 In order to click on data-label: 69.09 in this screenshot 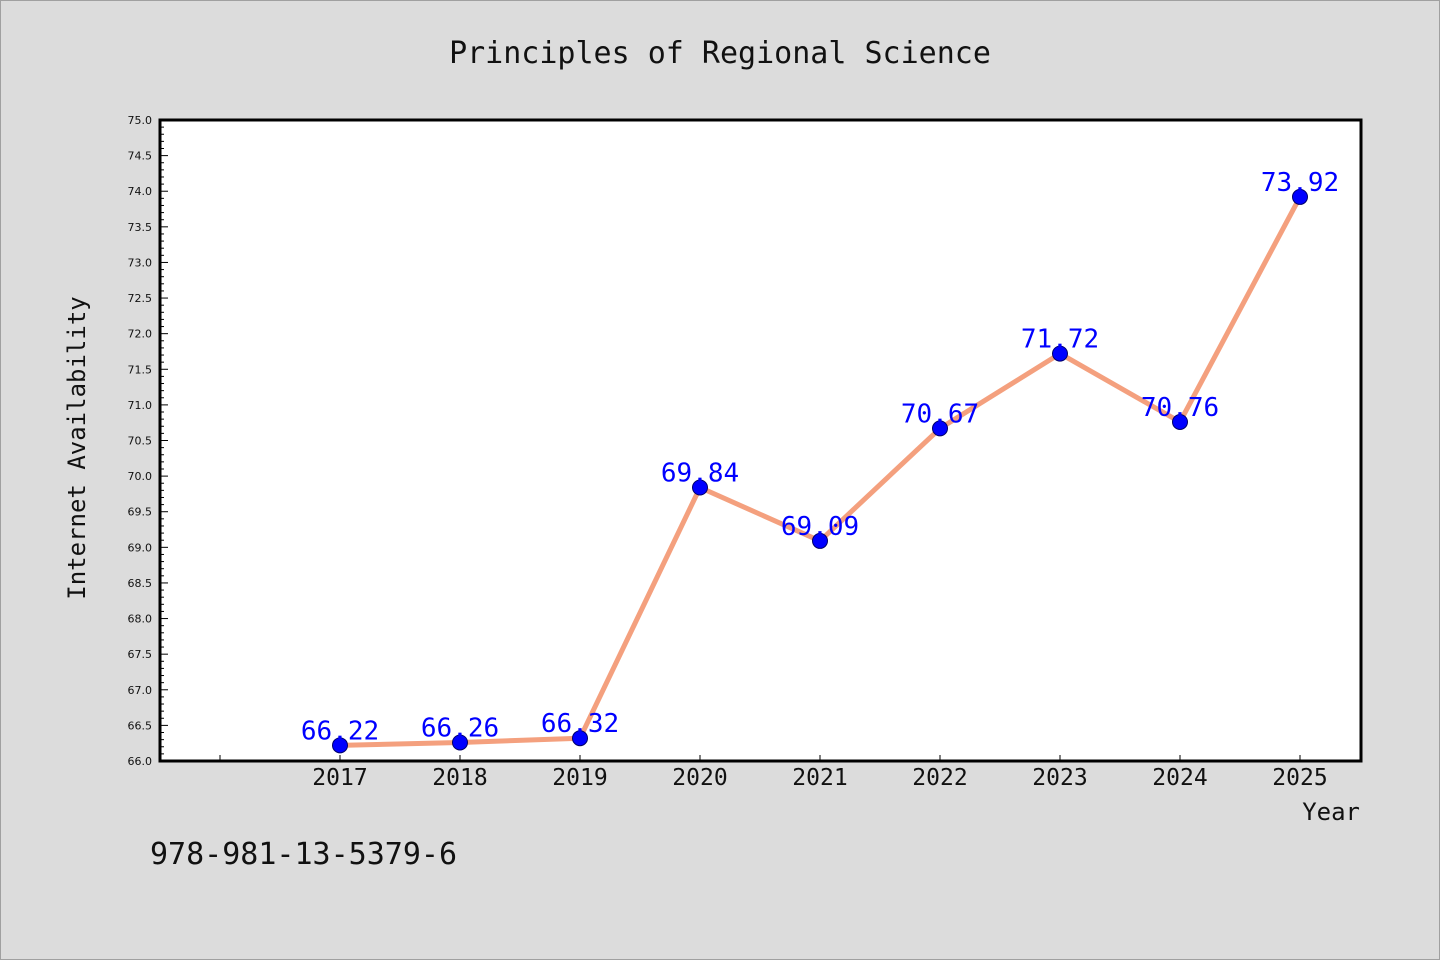, I will do `click(820, 527)`.